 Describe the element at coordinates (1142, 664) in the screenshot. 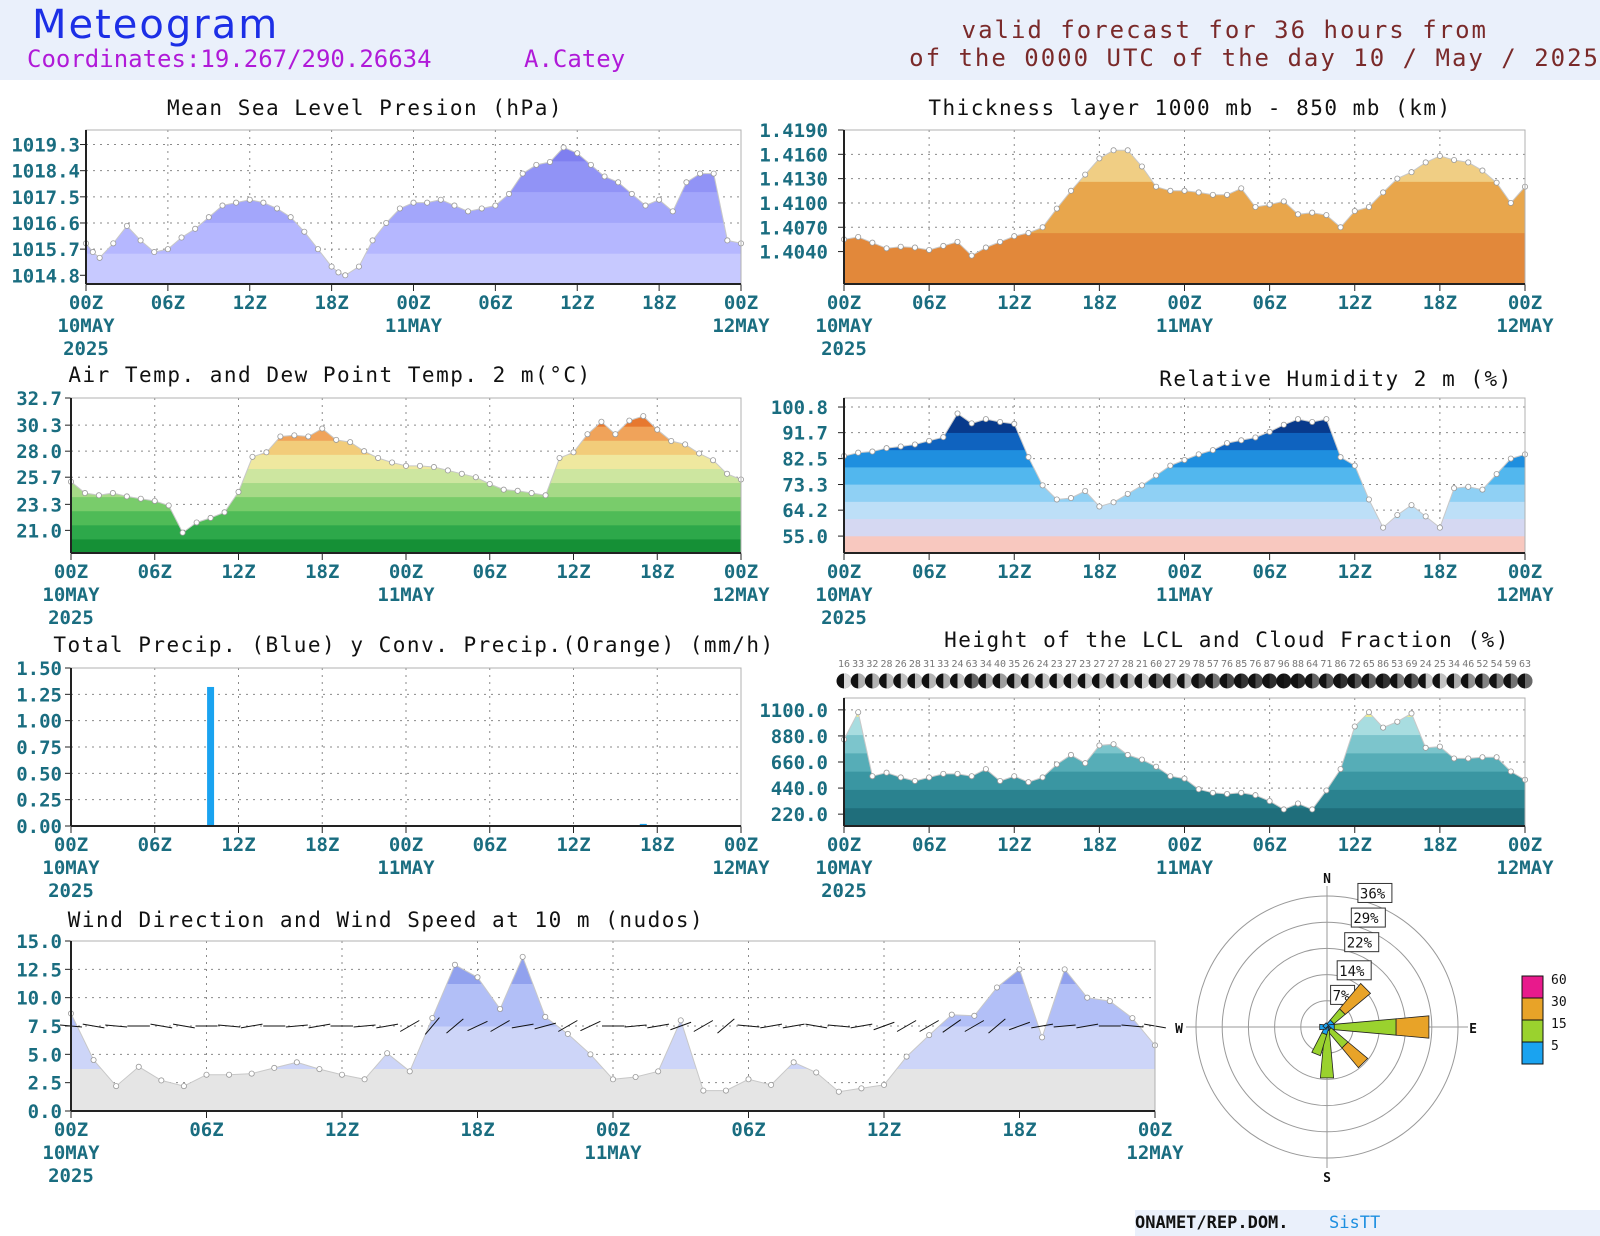

I see `cloud-fraction-label: 21` at that location.